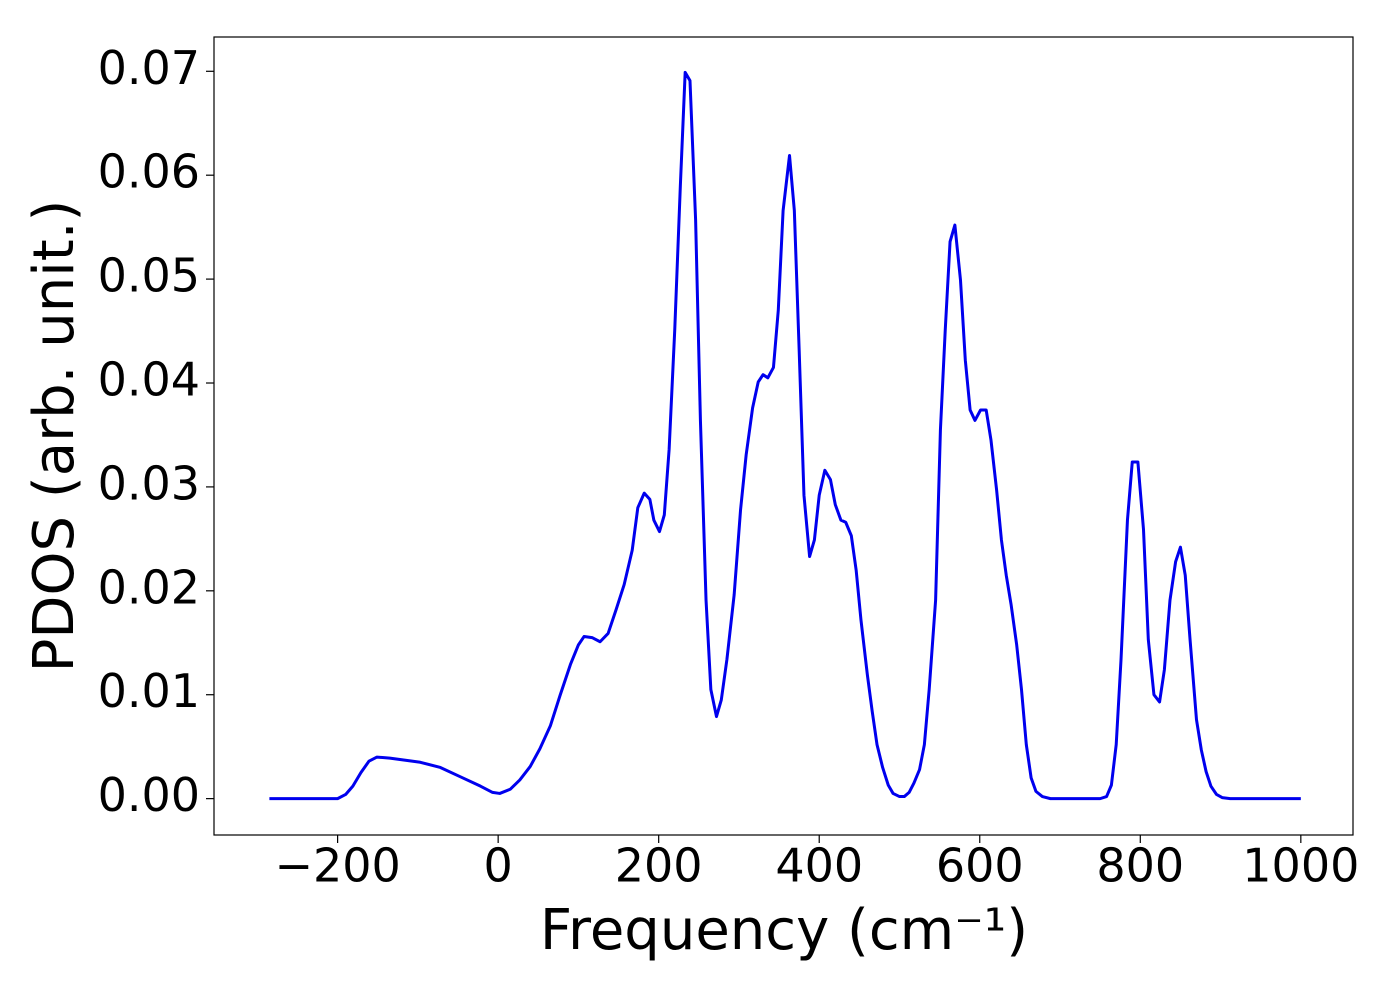 The image size is (1400, 1000). I want to click on y-tick-label: 0.01, so click(149, 691).